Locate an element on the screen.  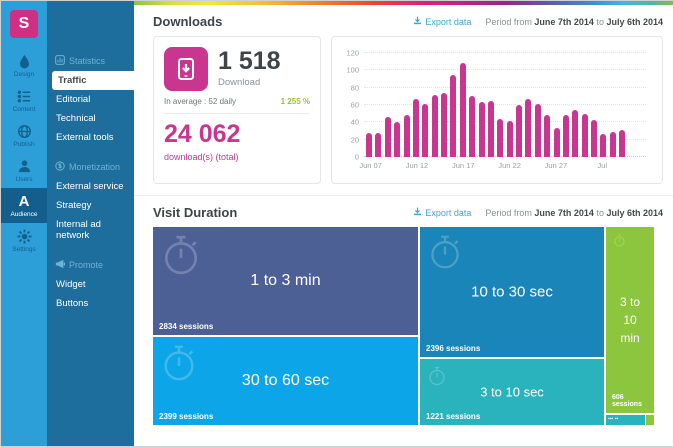
tile-label: 10 to 30 sec is located at coordinates (512, 292).